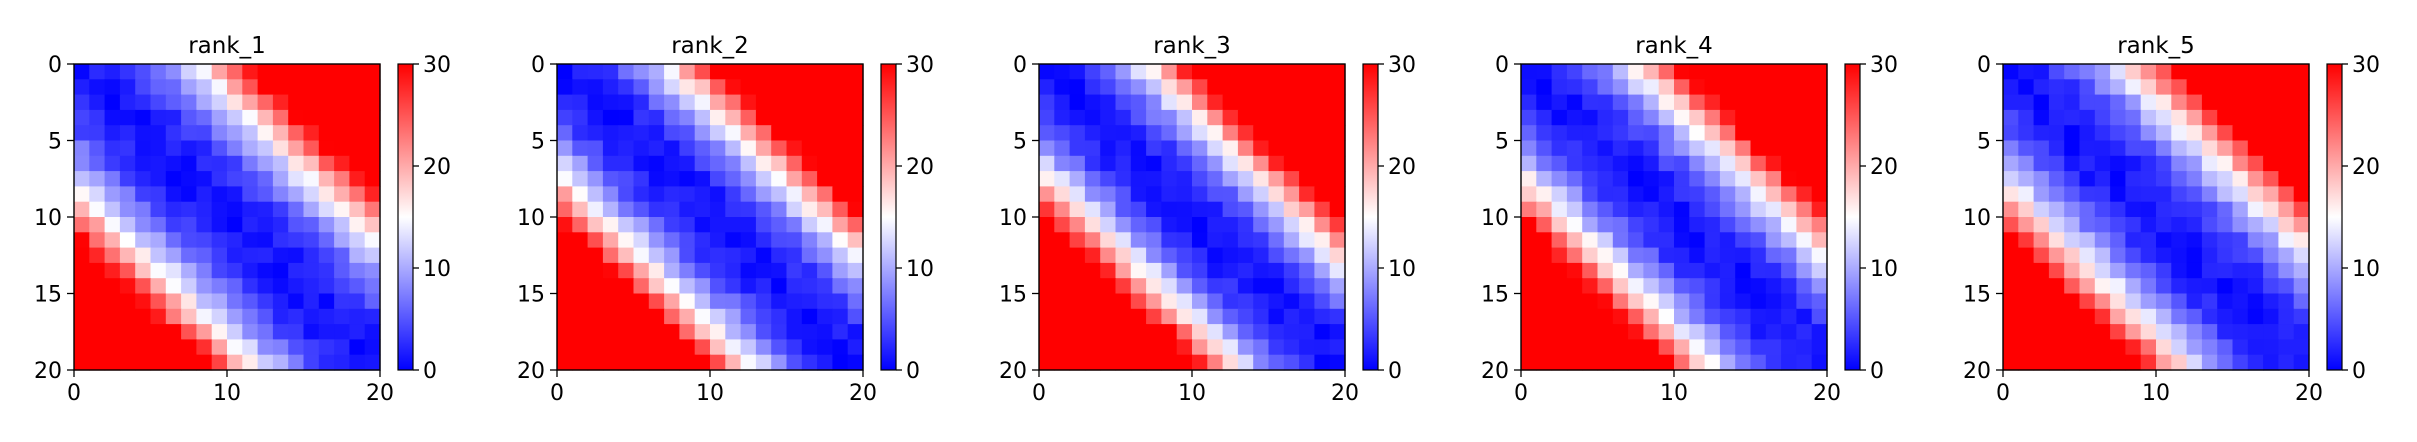 The image size is (2417, 442). Describe the element at coordinates (1495, 218) in the screenshot. I see `y-tick-label: 10` at that location.